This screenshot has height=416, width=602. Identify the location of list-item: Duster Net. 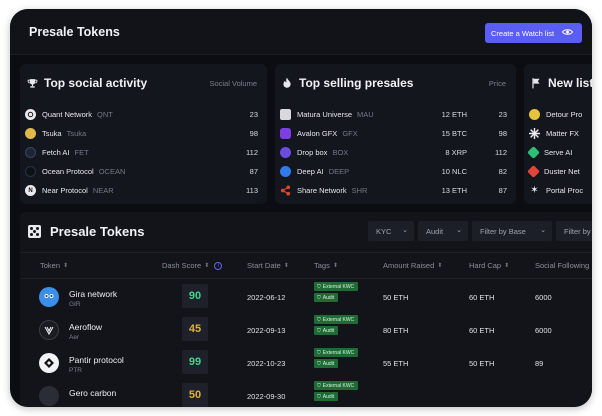
(559, 171).